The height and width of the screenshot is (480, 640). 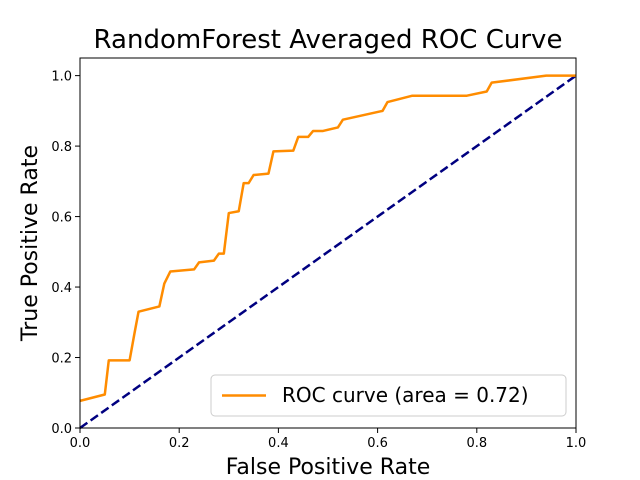 I want to click on legend-box, so click(x=388, y=395).